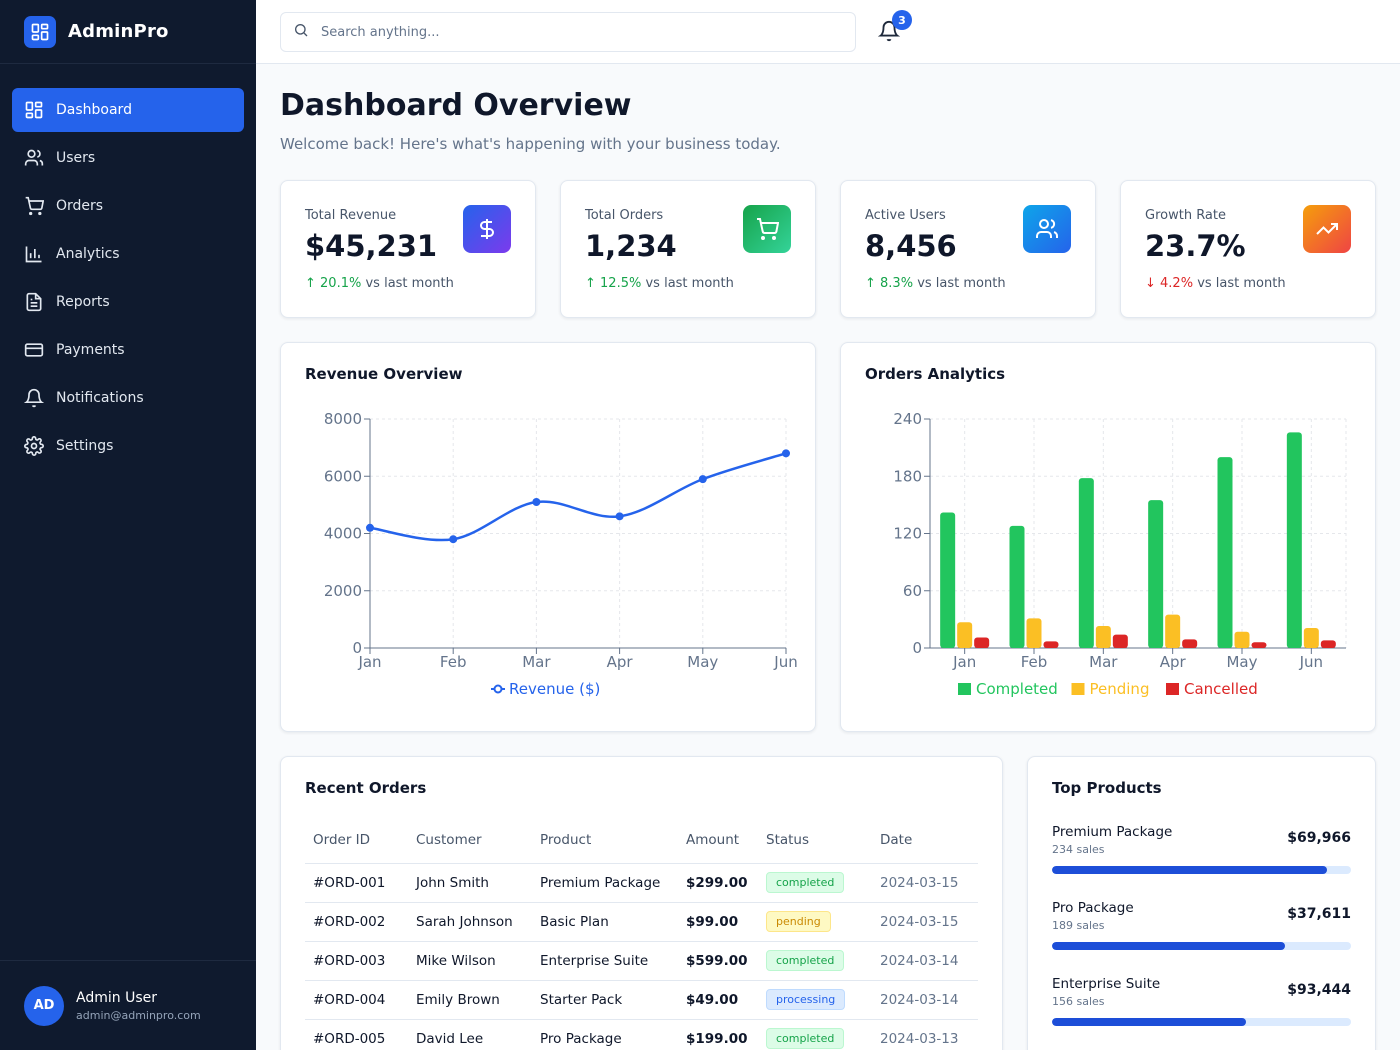 The height and width of the screenshot is (1050, 1400). Describe the element at coordinates (1190, 870) in the screenshot. I see `product-progress-fill` at that location.